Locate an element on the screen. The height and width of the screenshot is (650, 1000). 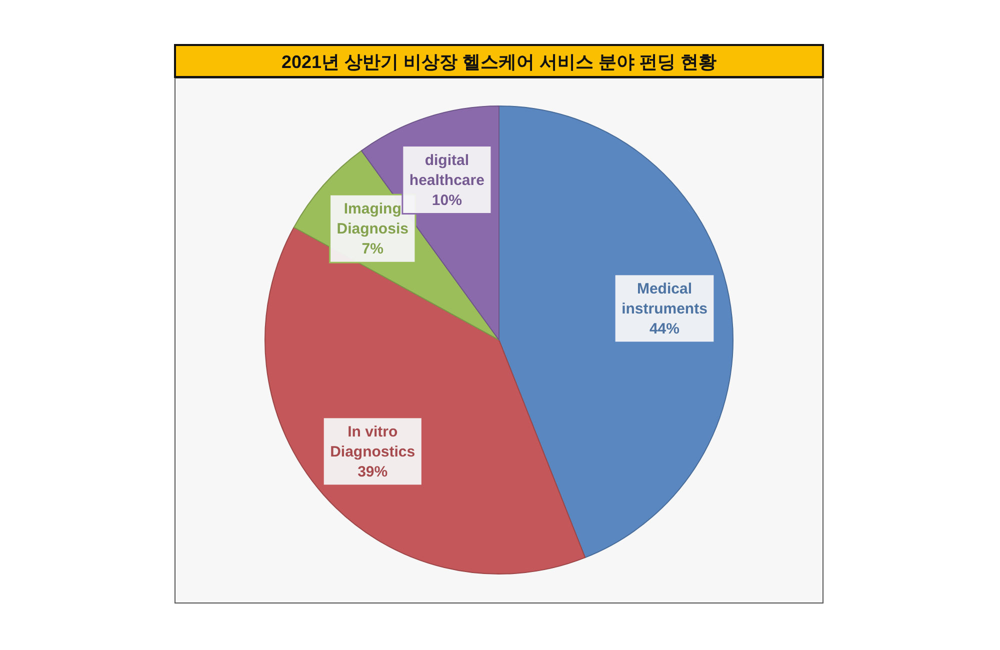
slice-label: digital healthcare is located at coordinates (446, 170).